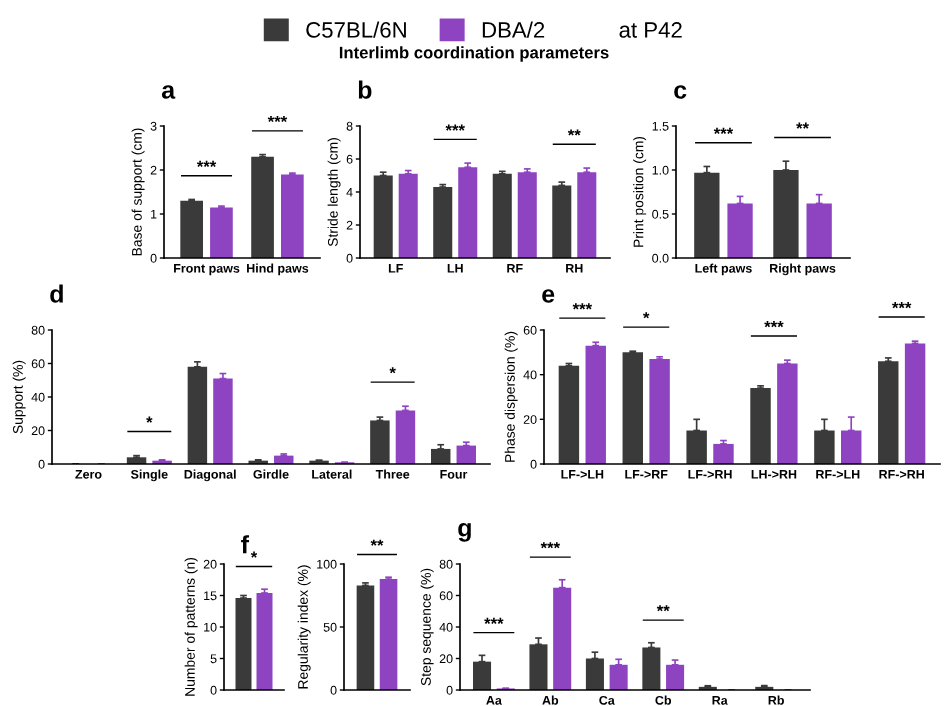 The width and height of the screenshot is (948, 706). Describe the element at coordinates (650, 30) in the screenshot. I see `legend-title: at P42` at that location.